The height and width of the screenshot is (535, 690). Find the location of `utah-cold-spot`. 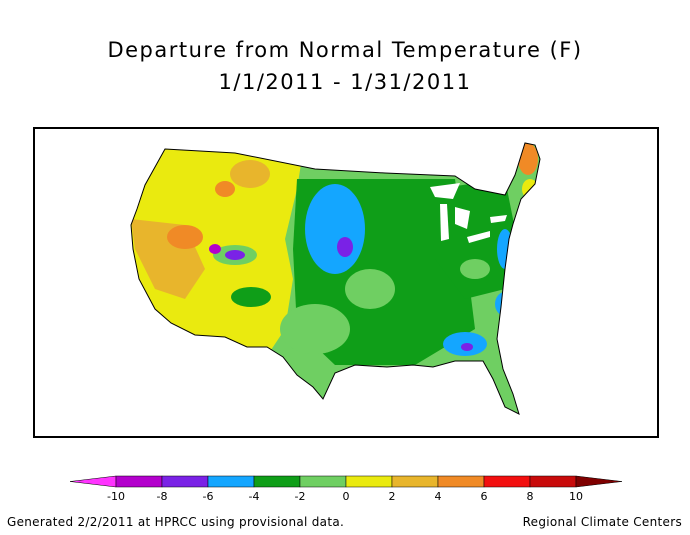

utah-cold-spot is located at coordinates (235, 255).